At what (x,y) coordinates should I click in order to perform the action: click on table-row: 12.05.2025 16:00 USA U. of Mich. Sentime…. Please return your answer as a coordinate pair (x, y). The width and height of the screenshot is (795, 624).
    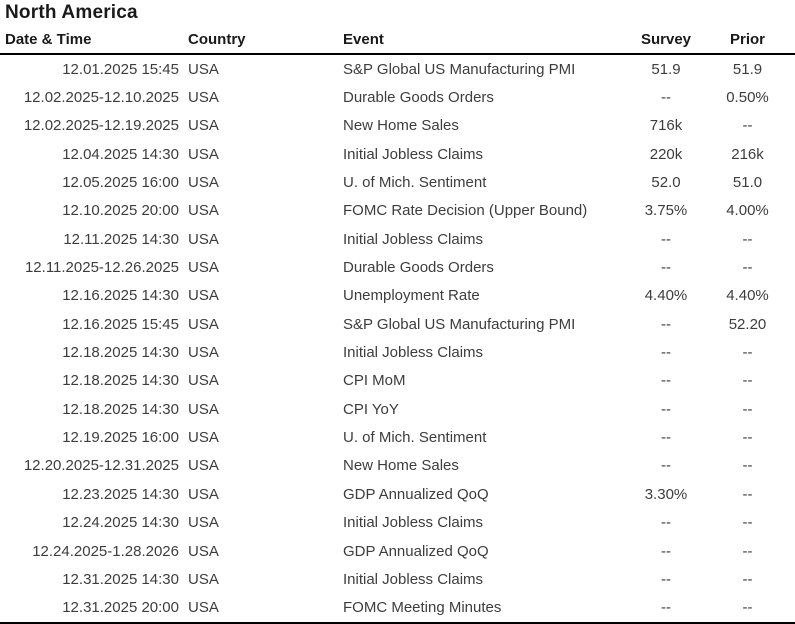
    Looking at the image, I should click on (397, 182).